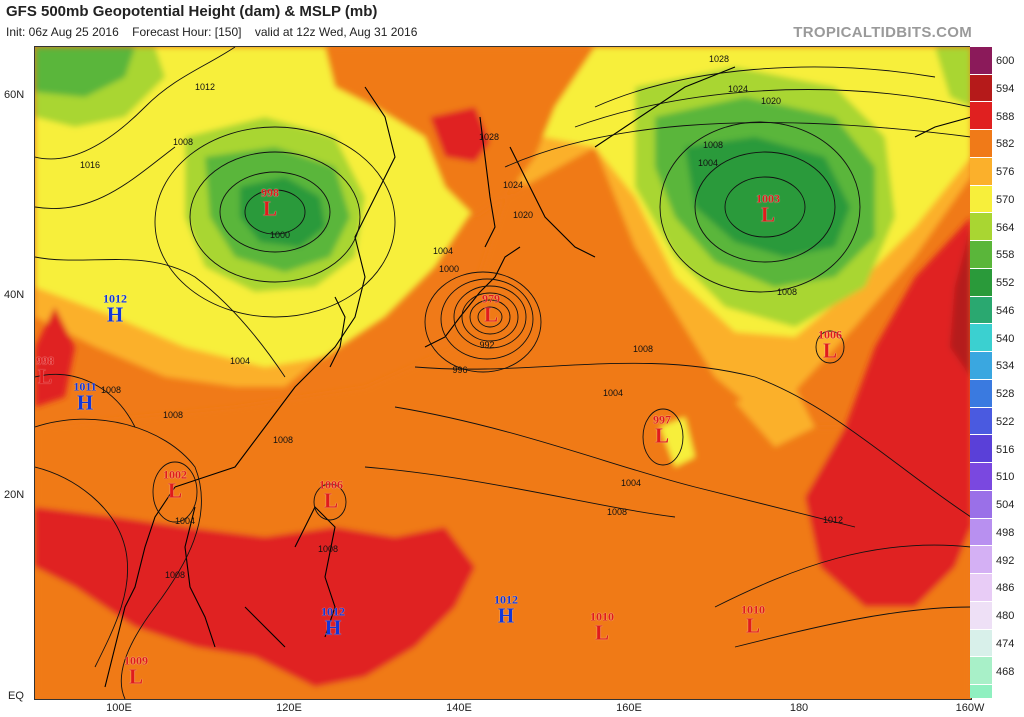 Image resolution: width=1024 pixels, height=717 pixels. What do you see at coordinates (289, 708) in the screenshot?
I see `lon-label-120e: 120E` at bounding box center [289, 708].